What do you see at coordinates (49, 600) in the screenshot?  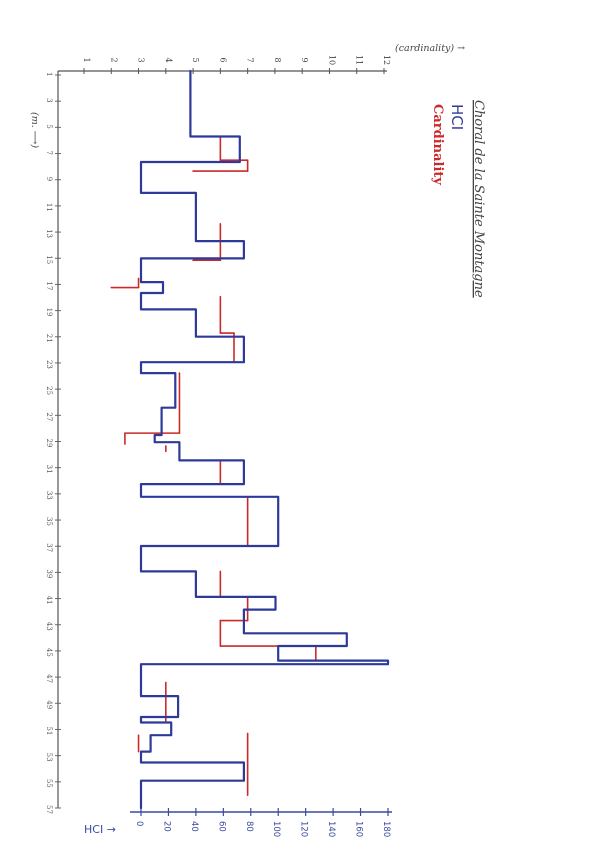 I see `left-tick-label: 41` at bounding box center [49, 600].